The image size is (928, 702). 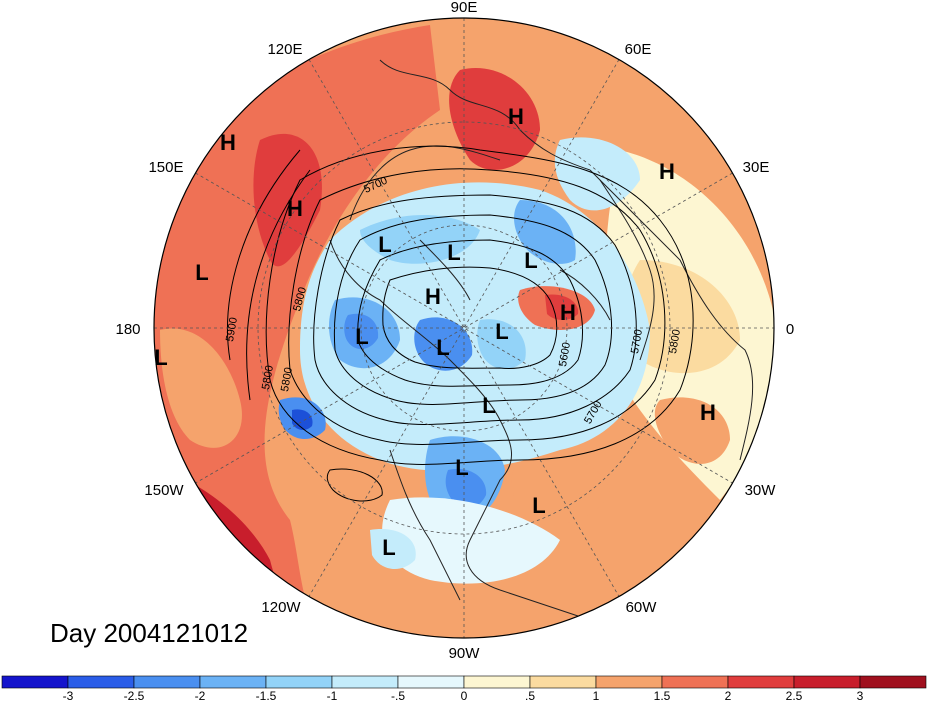 What do you see at coordinates (565, 354) in the screenshot?
I see `contour-label: 5600` at bounding box center [565, 354].